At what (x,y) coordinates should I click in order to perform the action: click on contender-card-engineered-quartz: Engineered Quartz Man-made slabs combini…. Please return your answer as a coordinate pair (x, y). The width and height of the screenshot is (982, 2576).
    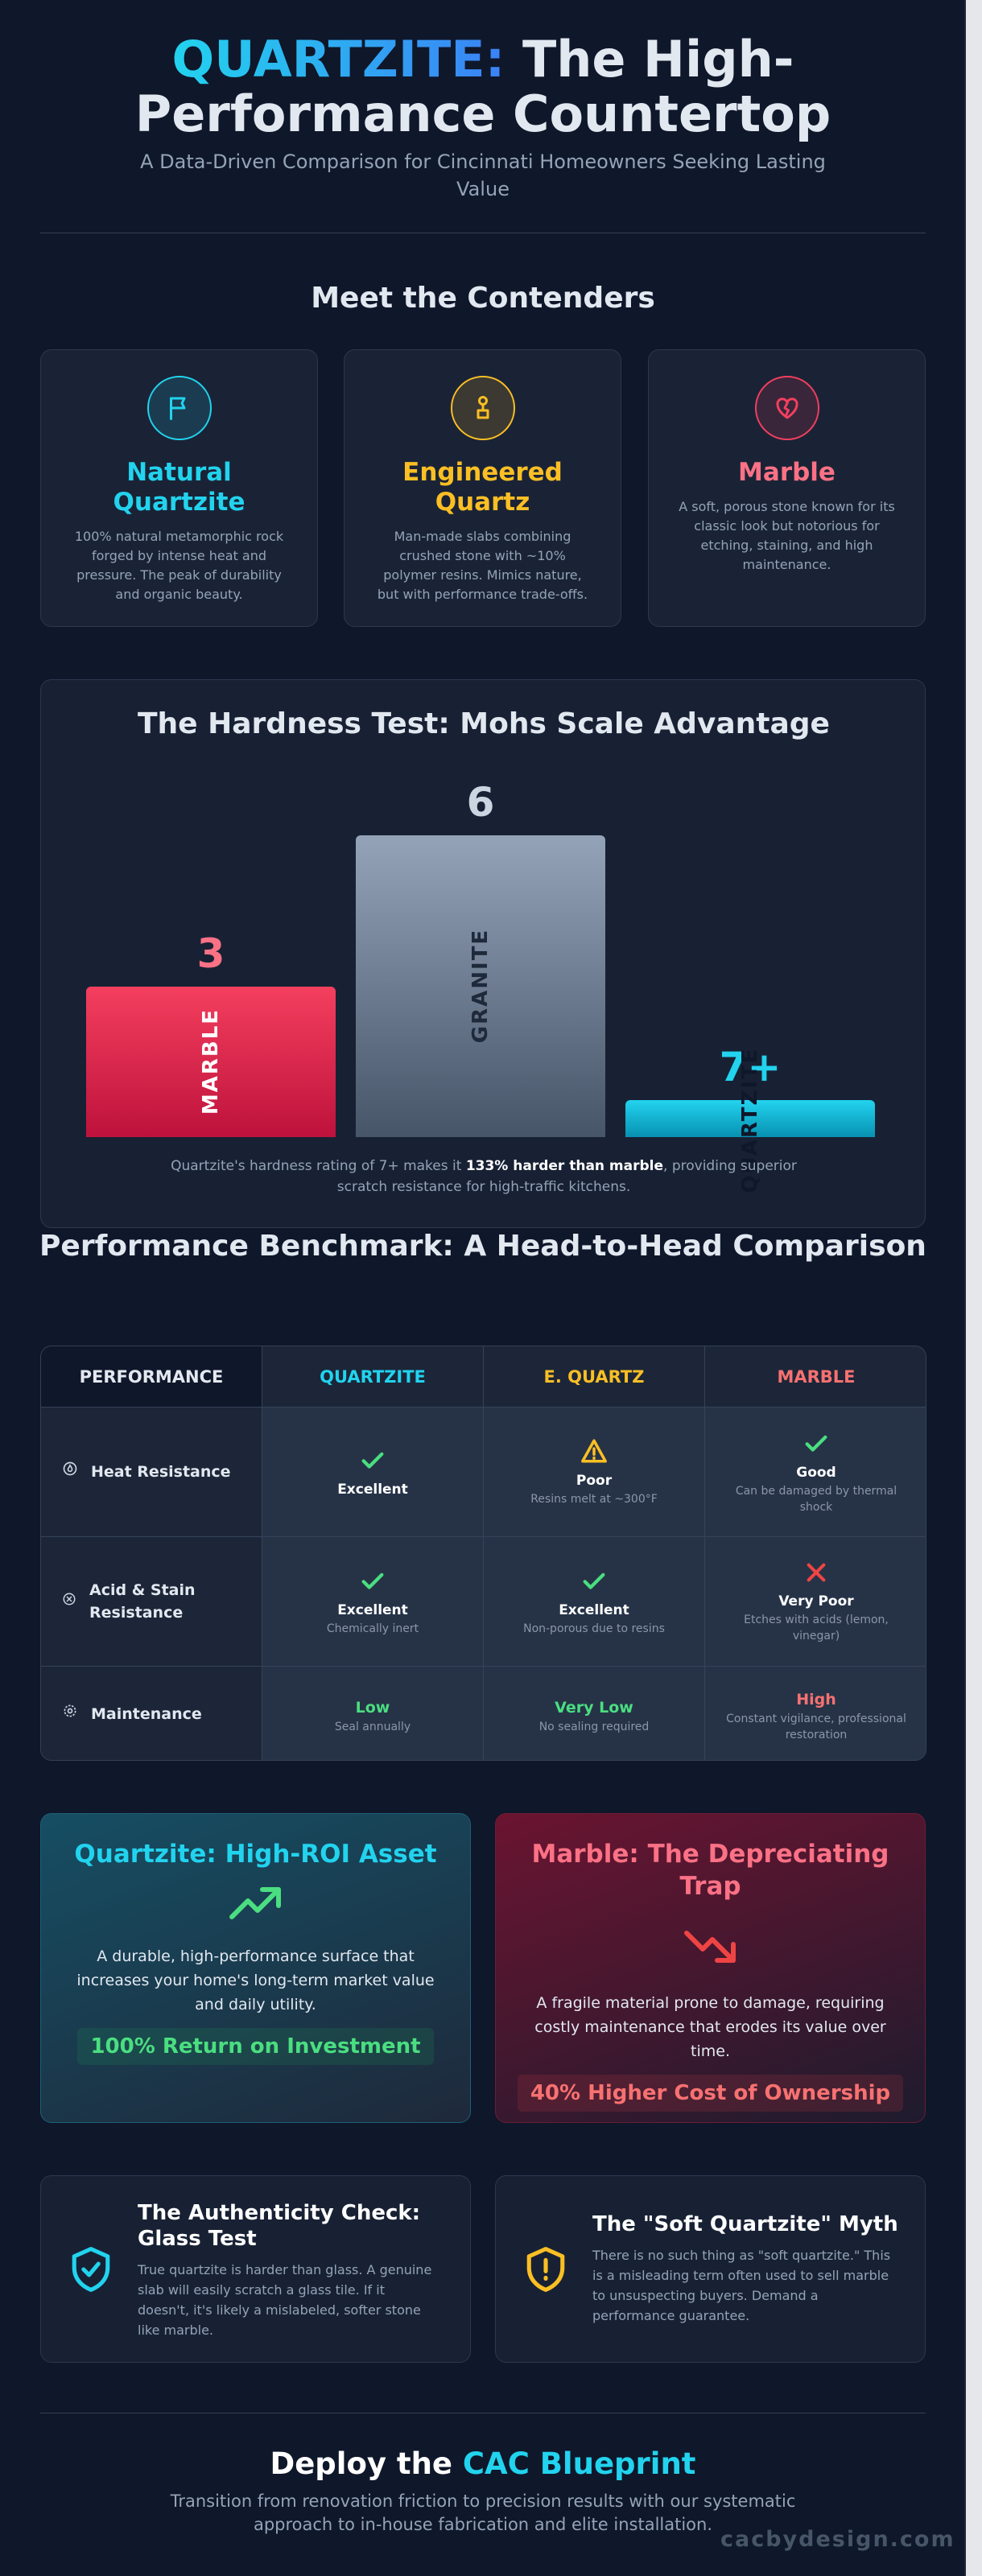
    Looking at the image, I should click on (482, 488).